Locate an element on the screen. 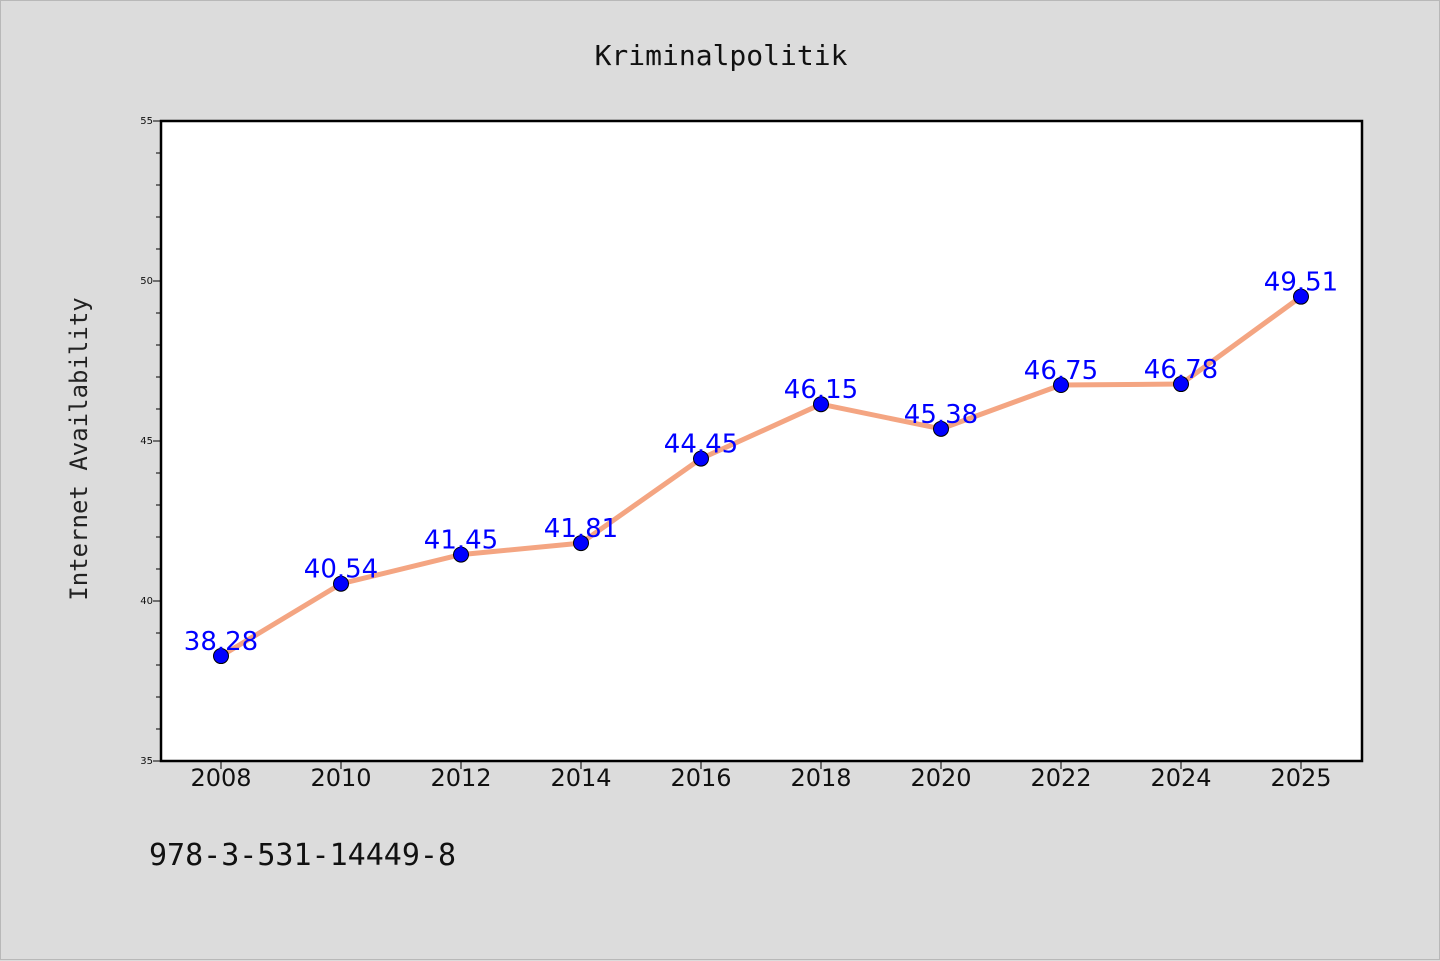  chart-title: Kriminalpolitik is located at coordinates (721, 55).